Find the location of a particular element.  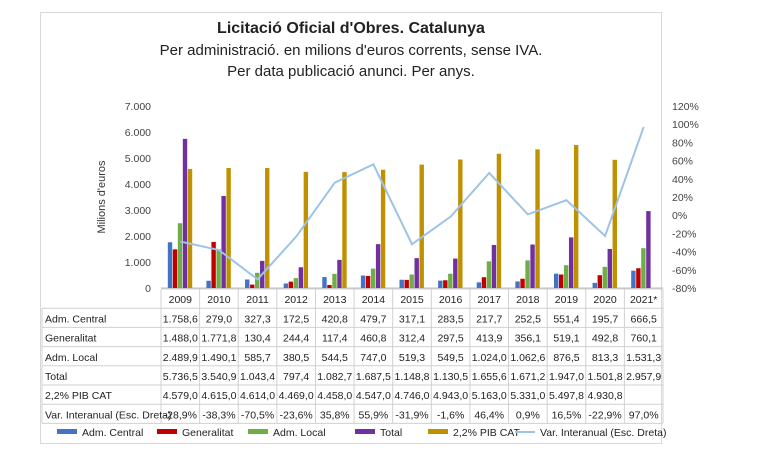

table-cell: 4.943,0 is located at coordinates (450, 396).